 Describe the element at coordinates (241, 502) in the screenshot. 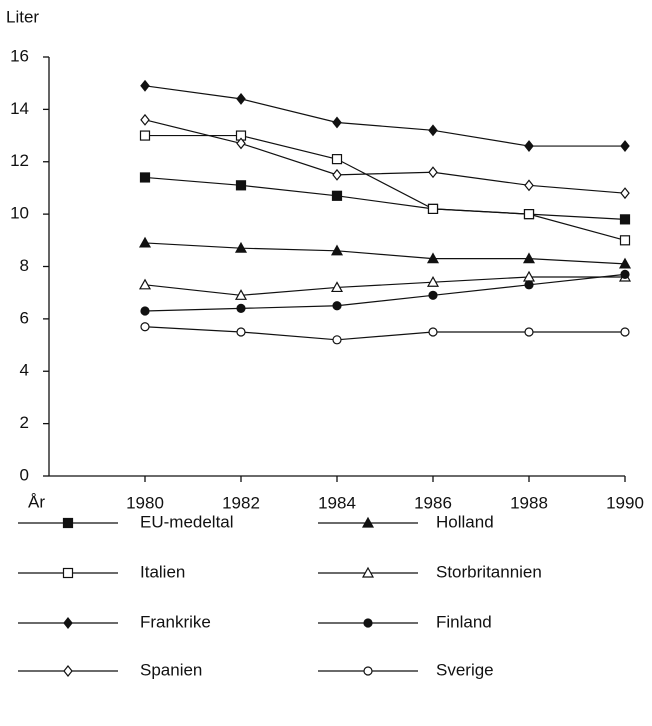

I see `x-tick-label: 1982` at that location.